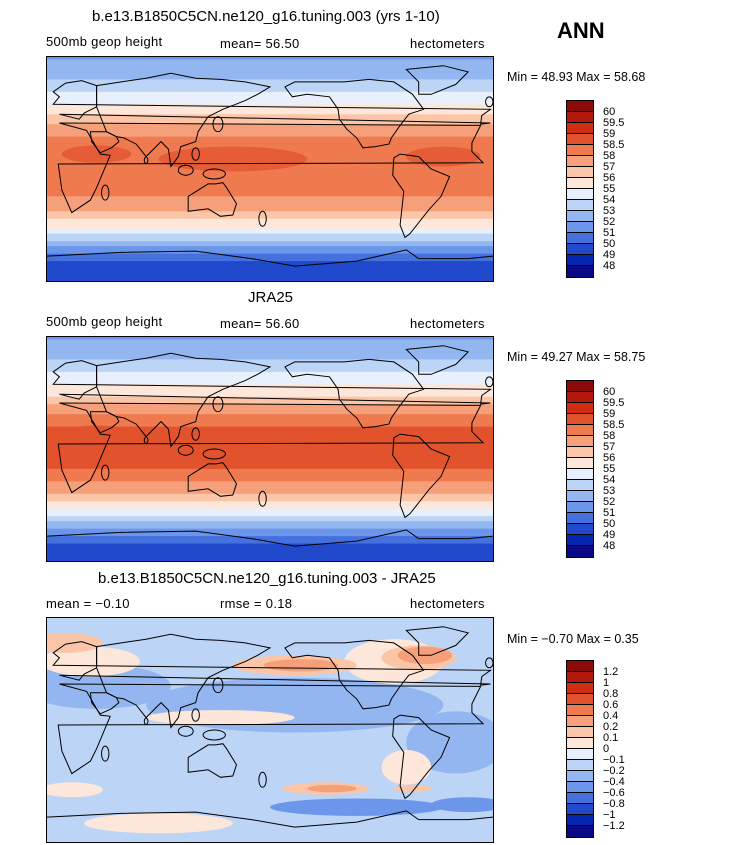 Image resolution: width=733 pixels, height=845 pixels. What do you see at coordinates (447, 43) in the screenshot?
I see `panel-model-units: hectometers` at bounding box center [447, 43].